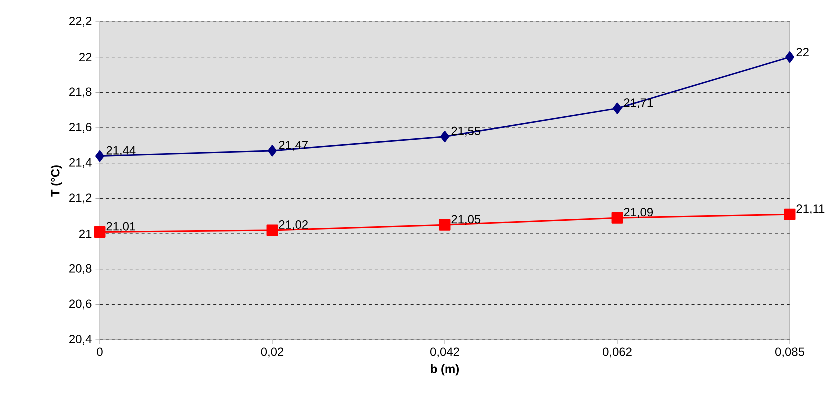 This screenshot has width=834, height=416. Describe the element at coordinates (445, 370) in the screenshot. I see `x-axis-title: b (m)` at that location.